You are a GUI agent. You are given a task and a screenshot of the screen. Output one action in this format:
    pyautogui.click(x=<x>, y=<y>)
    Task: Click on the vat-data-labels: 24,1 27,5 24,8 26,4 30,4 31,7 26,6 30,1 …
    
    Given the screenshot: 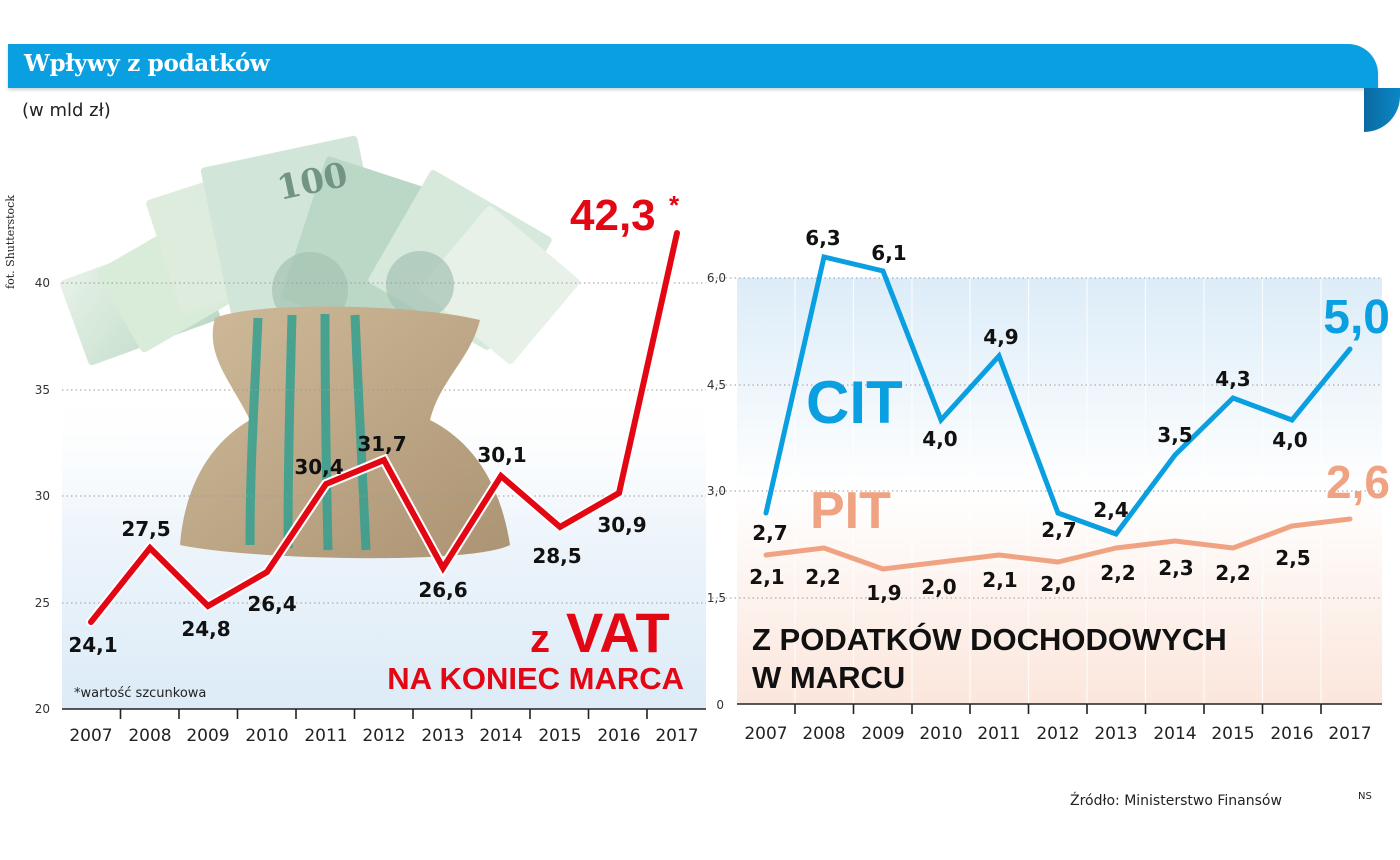 What is the action you would take?
    pyautogui.click(x=357, y=544)
    